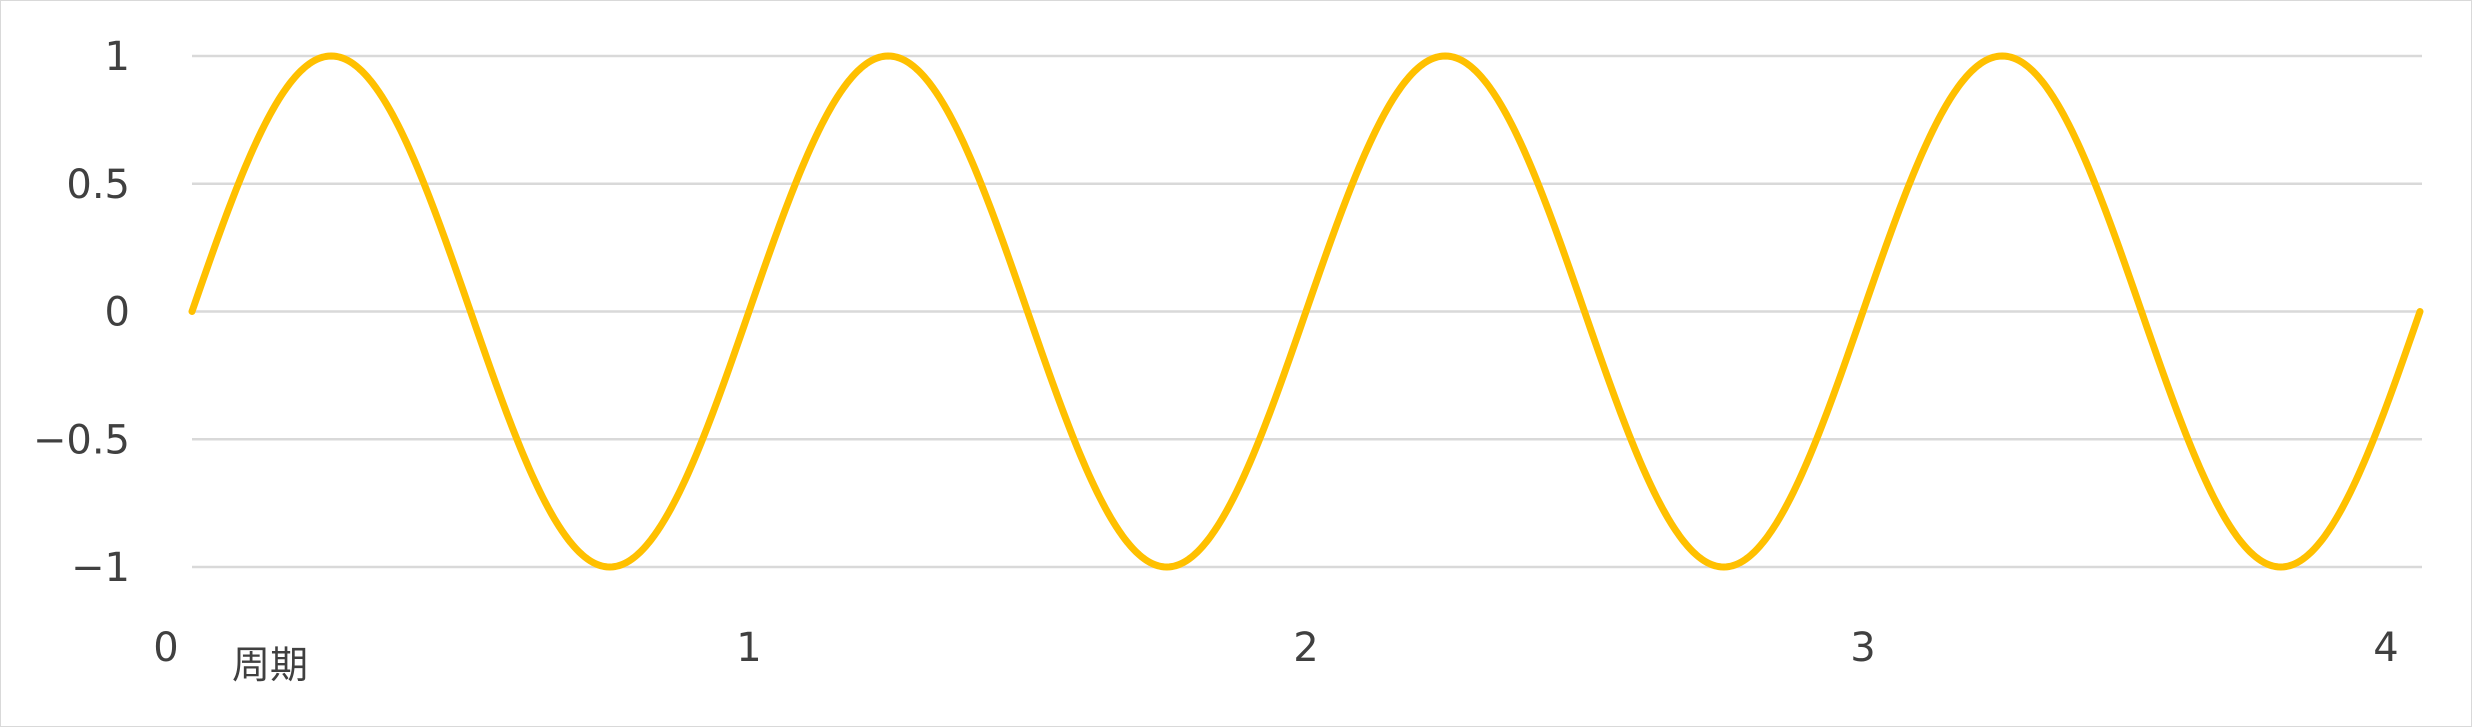 The width and height of the screenshot is (2472, 727). What do you see at coordinates (81, 312) in the screenshot?
I see `y-axis: 1 0.5 0 −0.5 −1` at bounding box center [81, 312].